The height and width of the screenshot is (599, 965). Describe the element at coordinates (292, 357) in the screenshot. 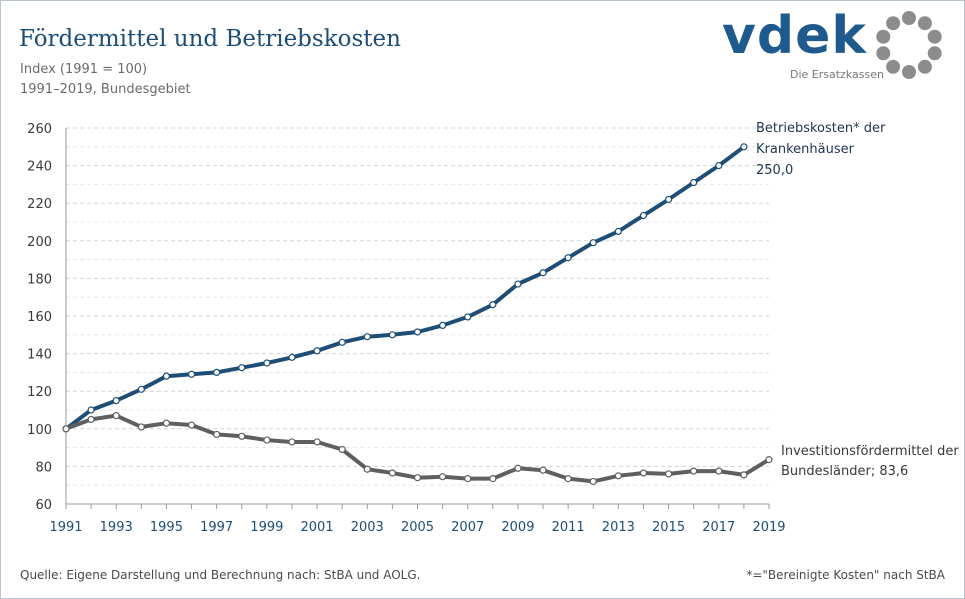

I see `data-point-0-2000` at that location.